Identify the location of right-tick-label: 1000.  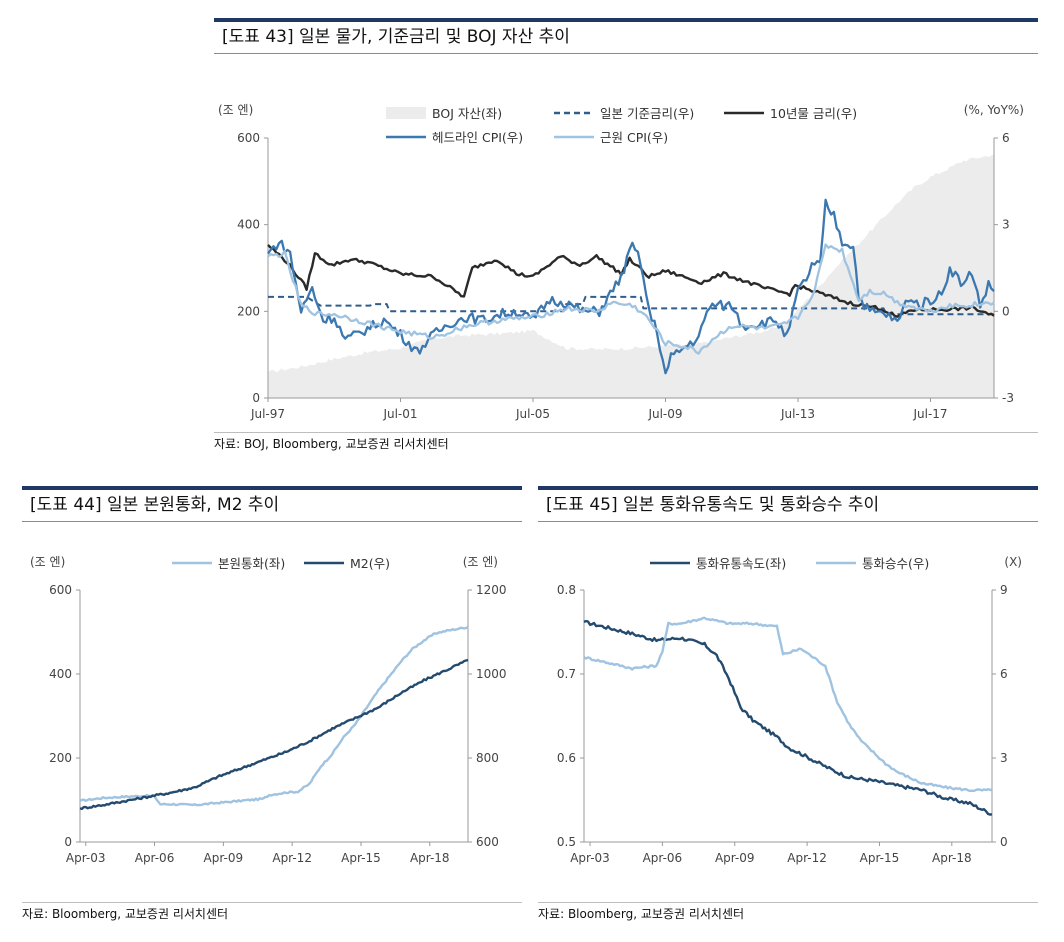
(491, 674).